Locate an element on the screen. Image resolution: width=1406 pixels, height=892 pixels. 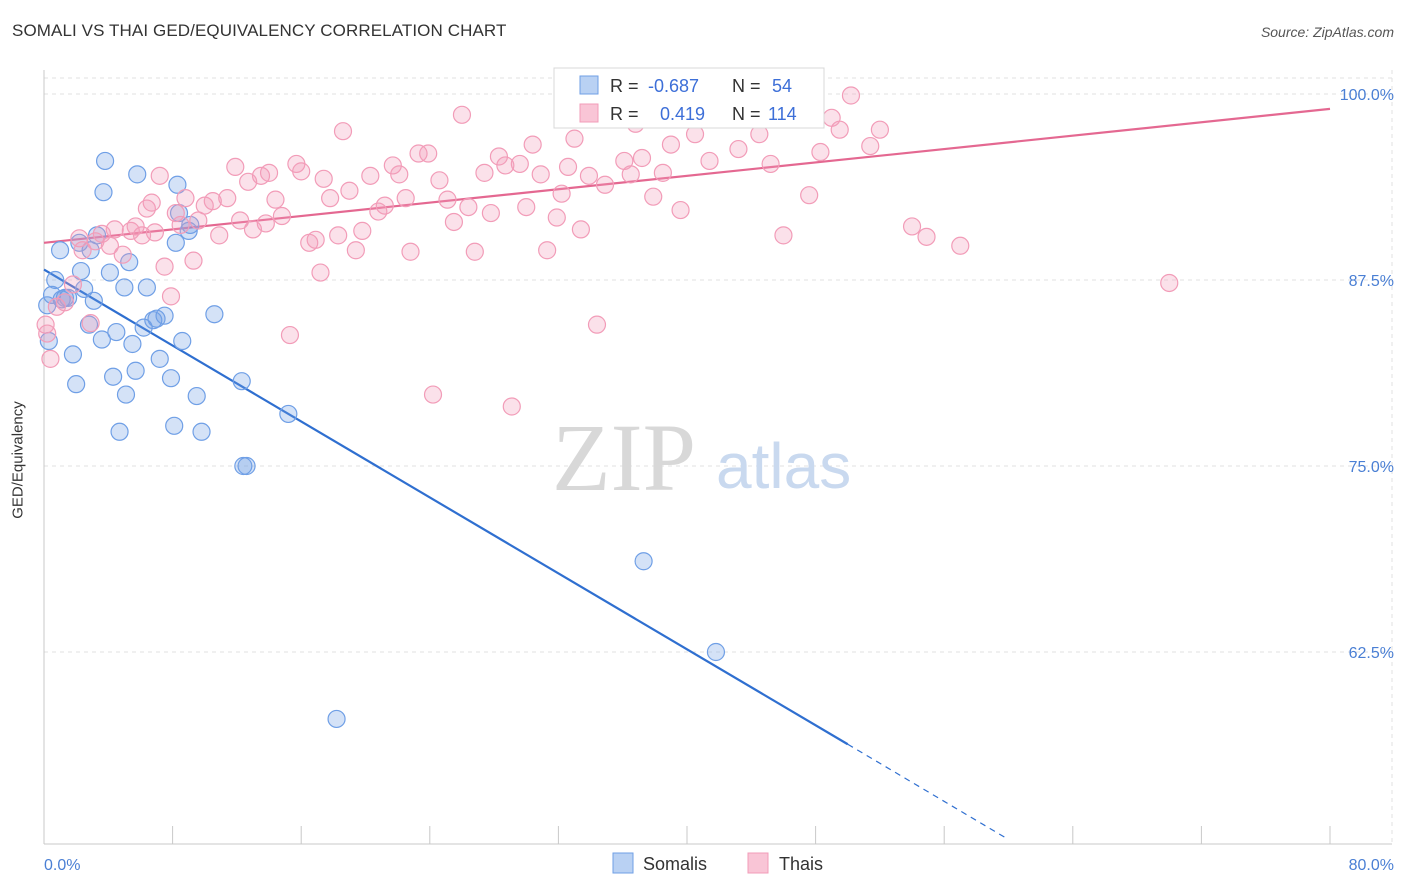
x-tick-label-min: 0.0% is located at coordinates (62, 865).